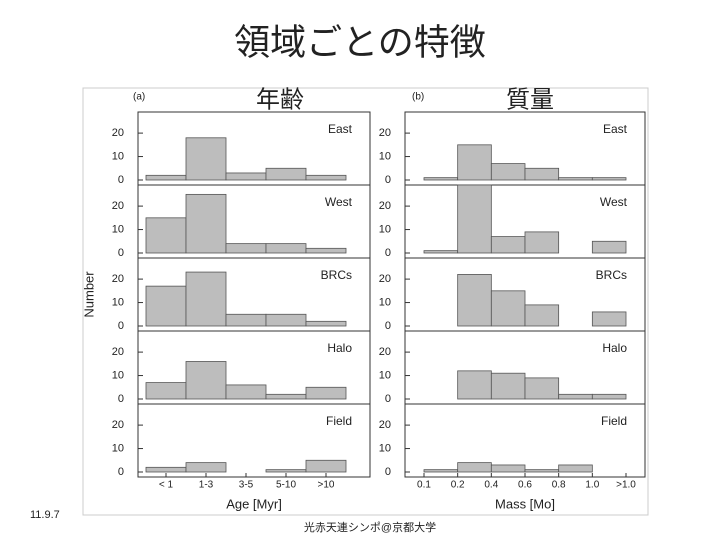 The width and height of the screenshot is (720, 540). I want to click on footer: 光赤天連シンポ@京都大学, so click(370, 527).